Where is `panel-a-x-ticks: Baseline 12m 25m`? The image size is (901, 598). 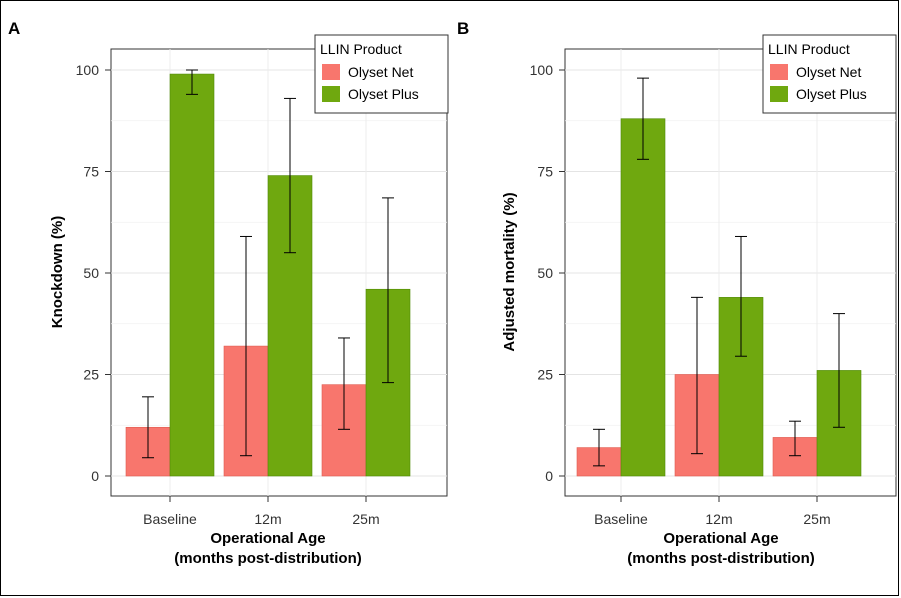
panel-a-x-ticks: Baseline 12m 25m is located at coordinates (261, 511).